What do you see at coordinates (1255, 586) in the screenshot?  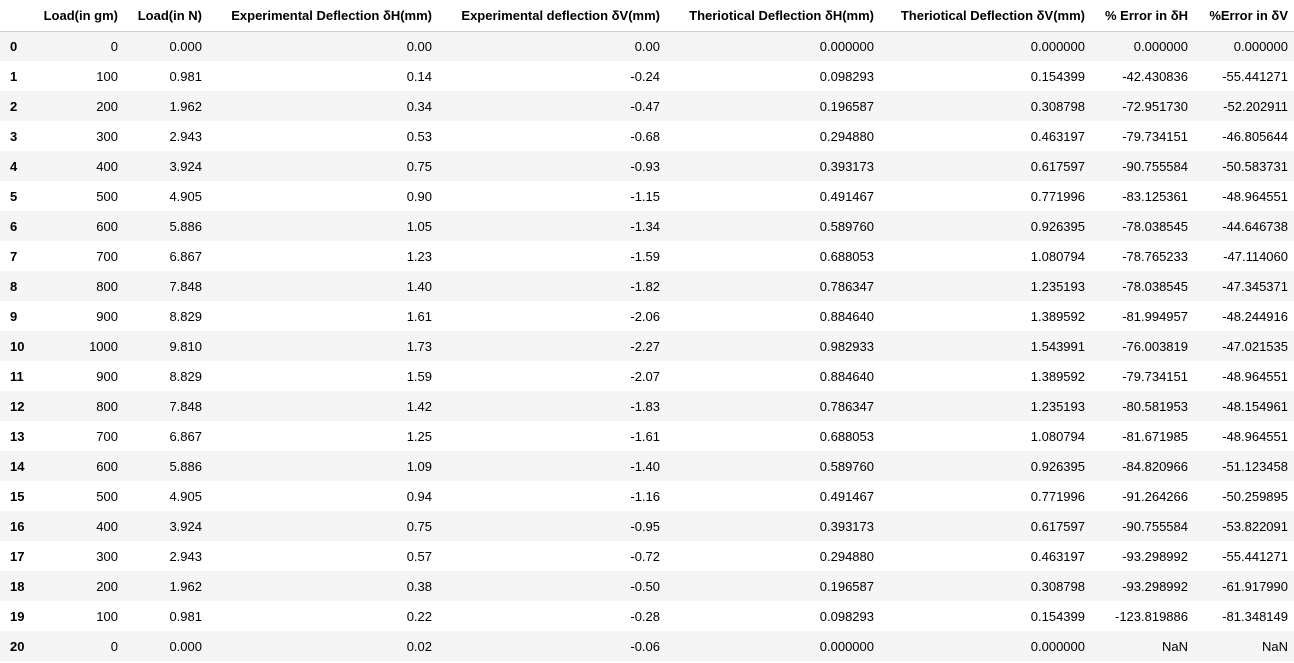 I see `table-cell: -61.917990` at bounding box center [1255, 586].